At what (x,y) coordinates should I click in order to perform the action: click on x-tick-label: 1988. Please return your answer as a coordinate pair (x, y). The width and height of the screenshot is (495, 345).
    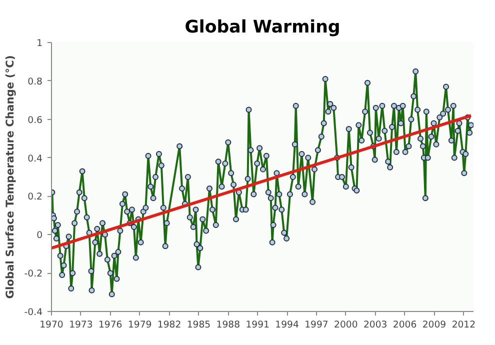
    Looking at the image, I should click on (228, 325).